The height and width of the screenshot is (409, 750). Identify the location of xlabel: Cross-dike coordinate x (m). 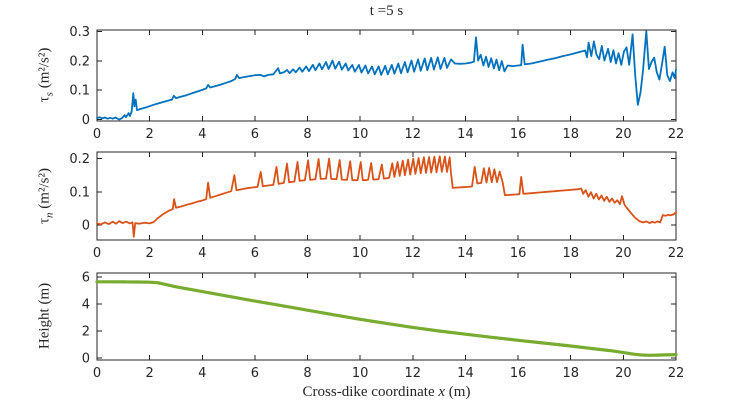
(386, 392).